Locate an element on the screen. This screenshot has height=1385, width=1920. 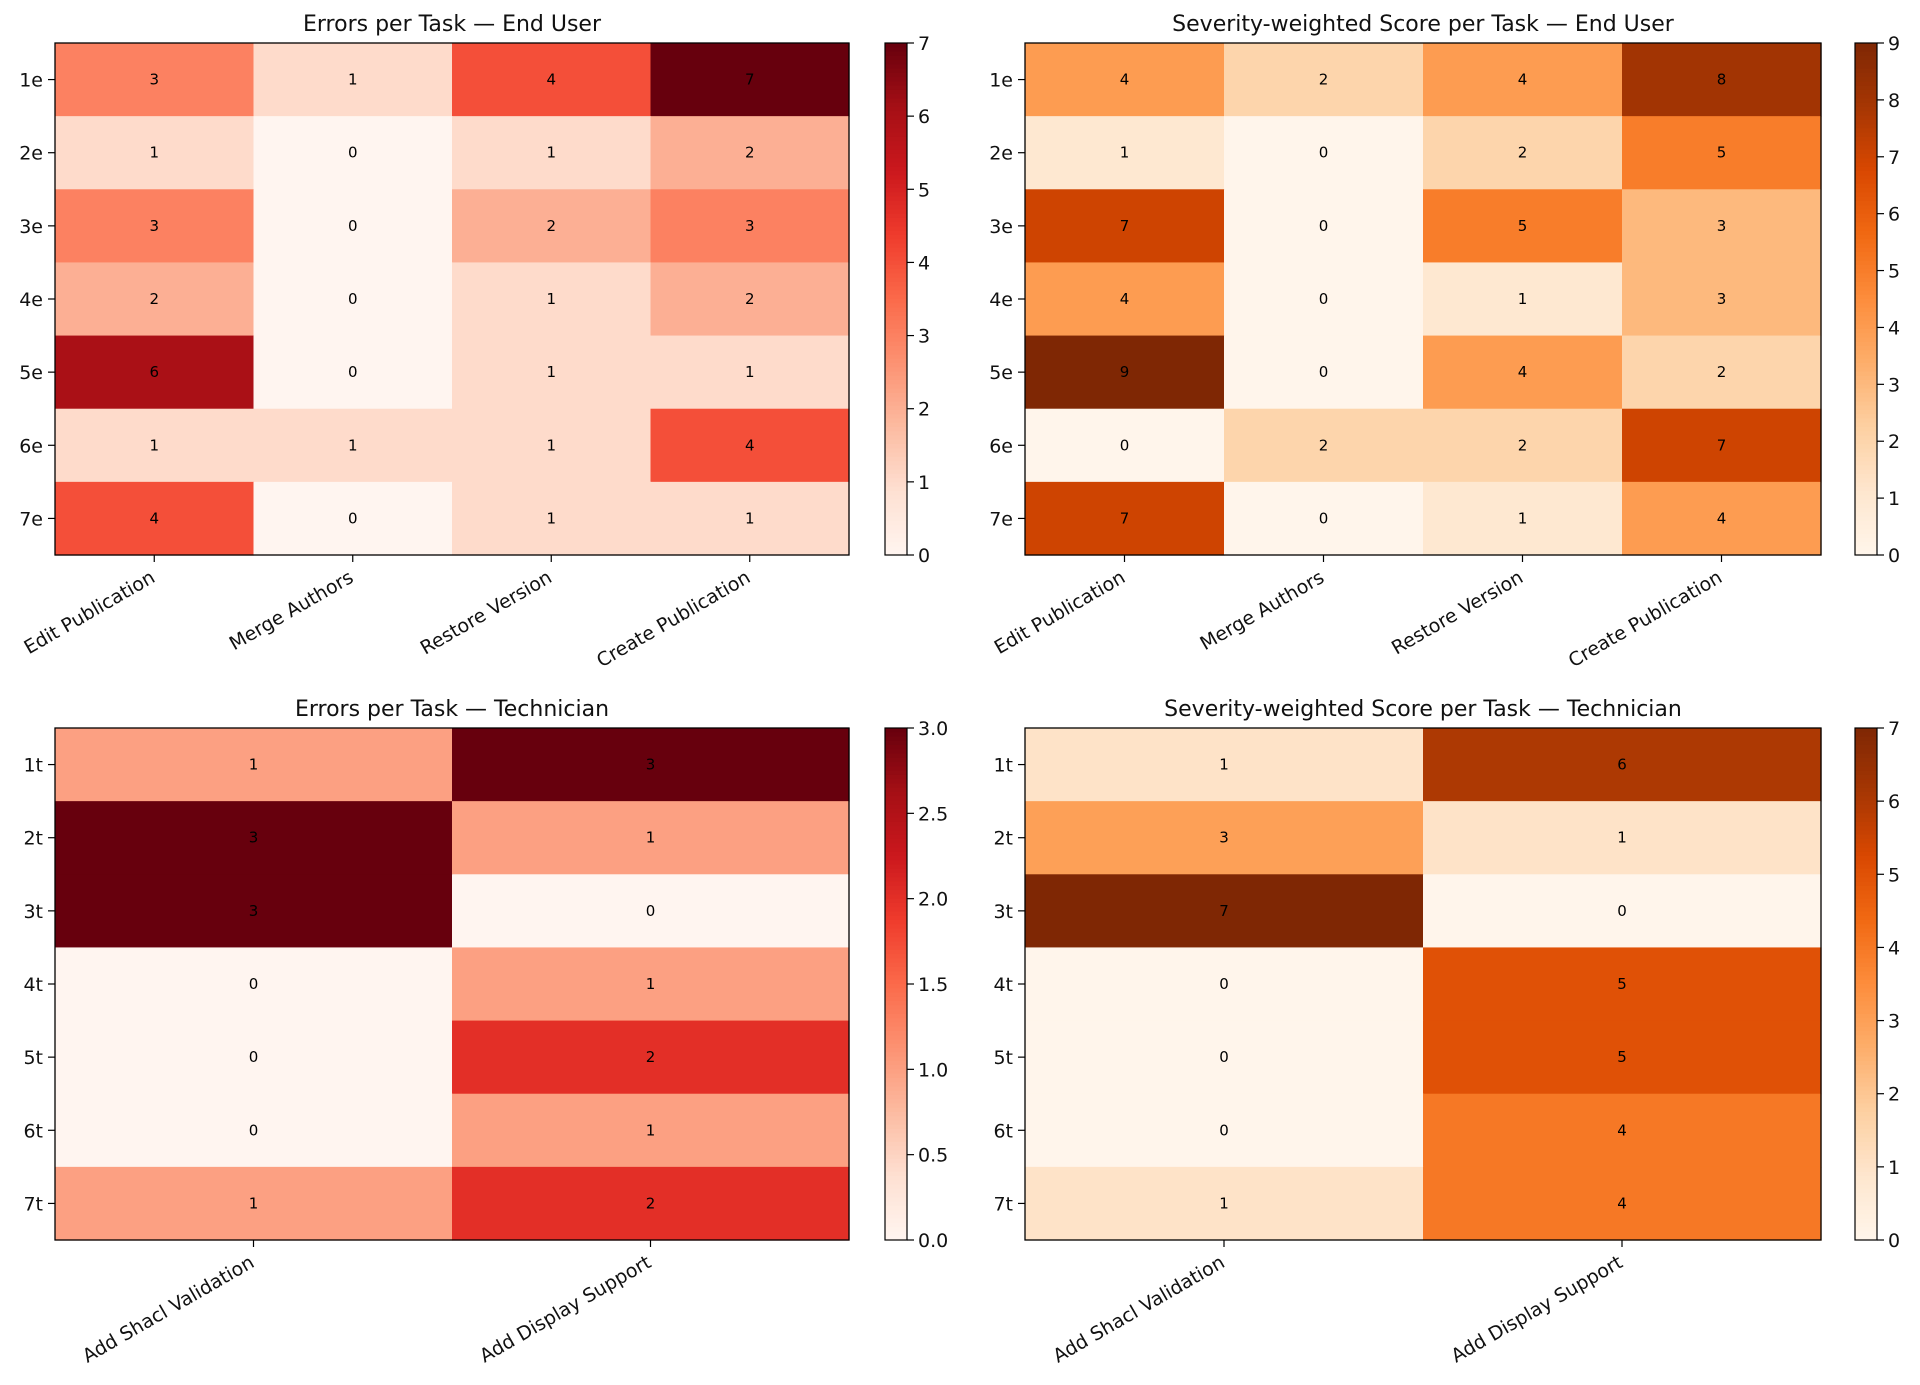
cell-value-label: 8 is located at coordinates (1722, 80).